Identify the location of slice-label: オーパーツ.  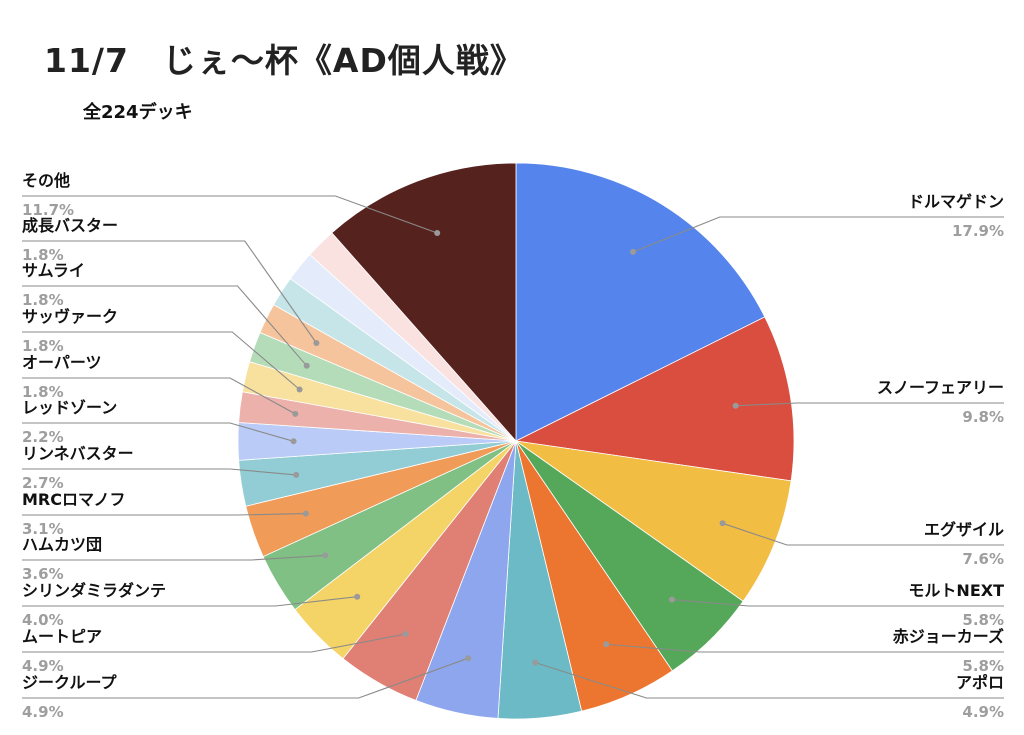
(62, 362).